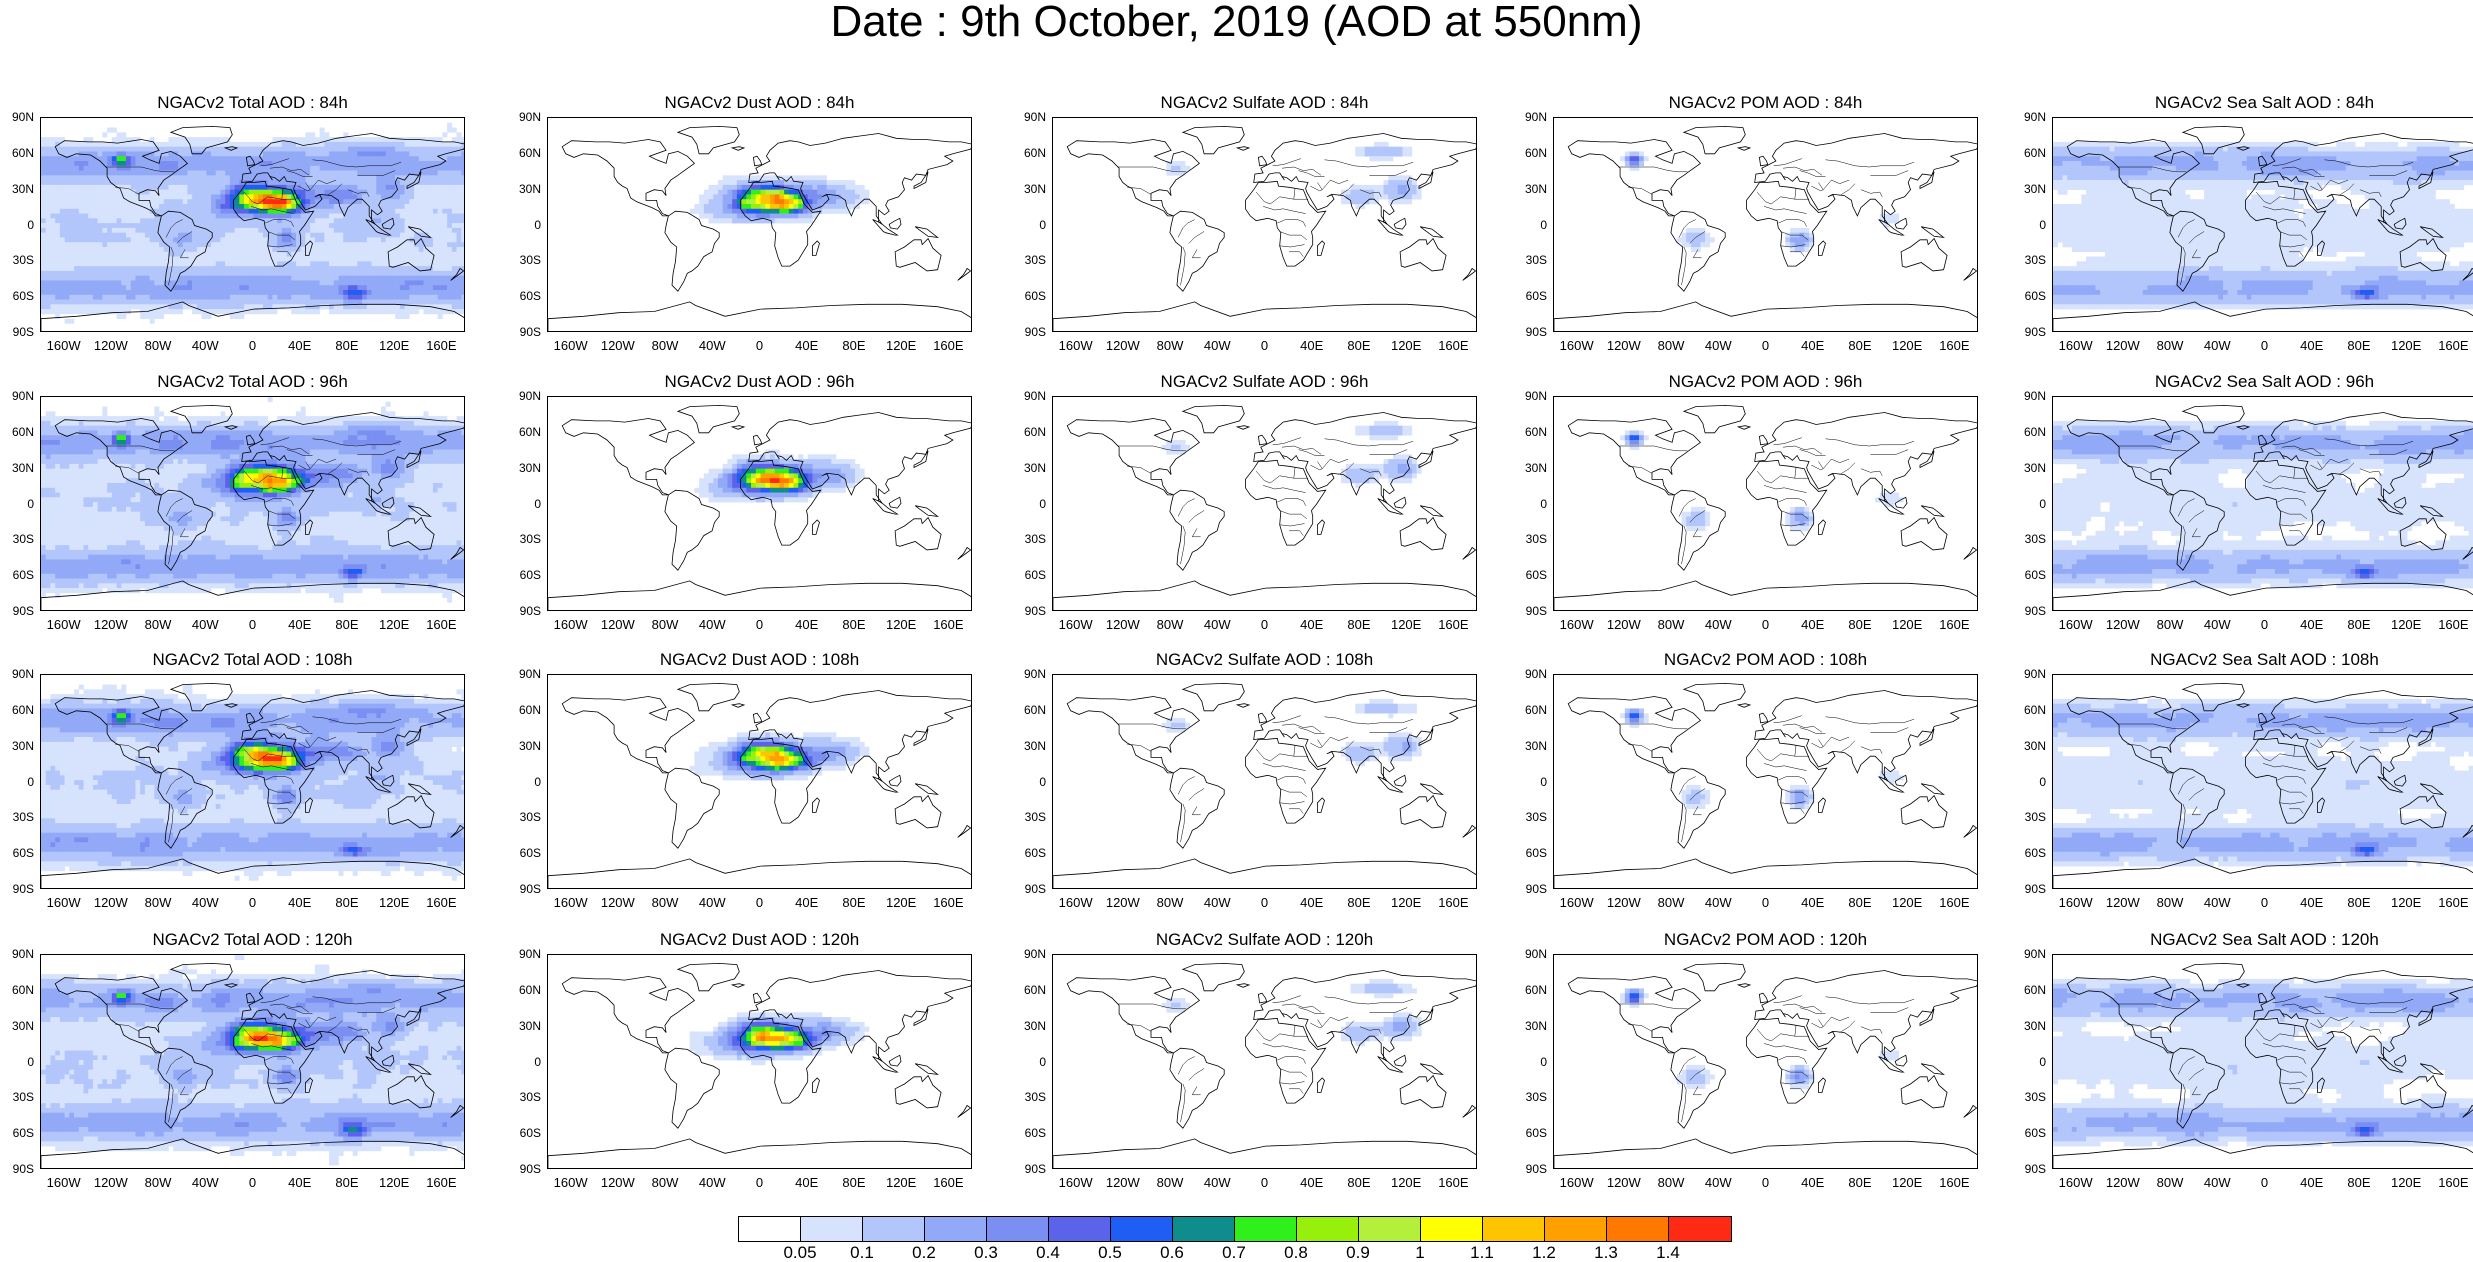  What do you see at coordinates (1029, 332) in the screenshot?
I see `latitude-tick-label: 90S` at bounding box center [1029, 332].